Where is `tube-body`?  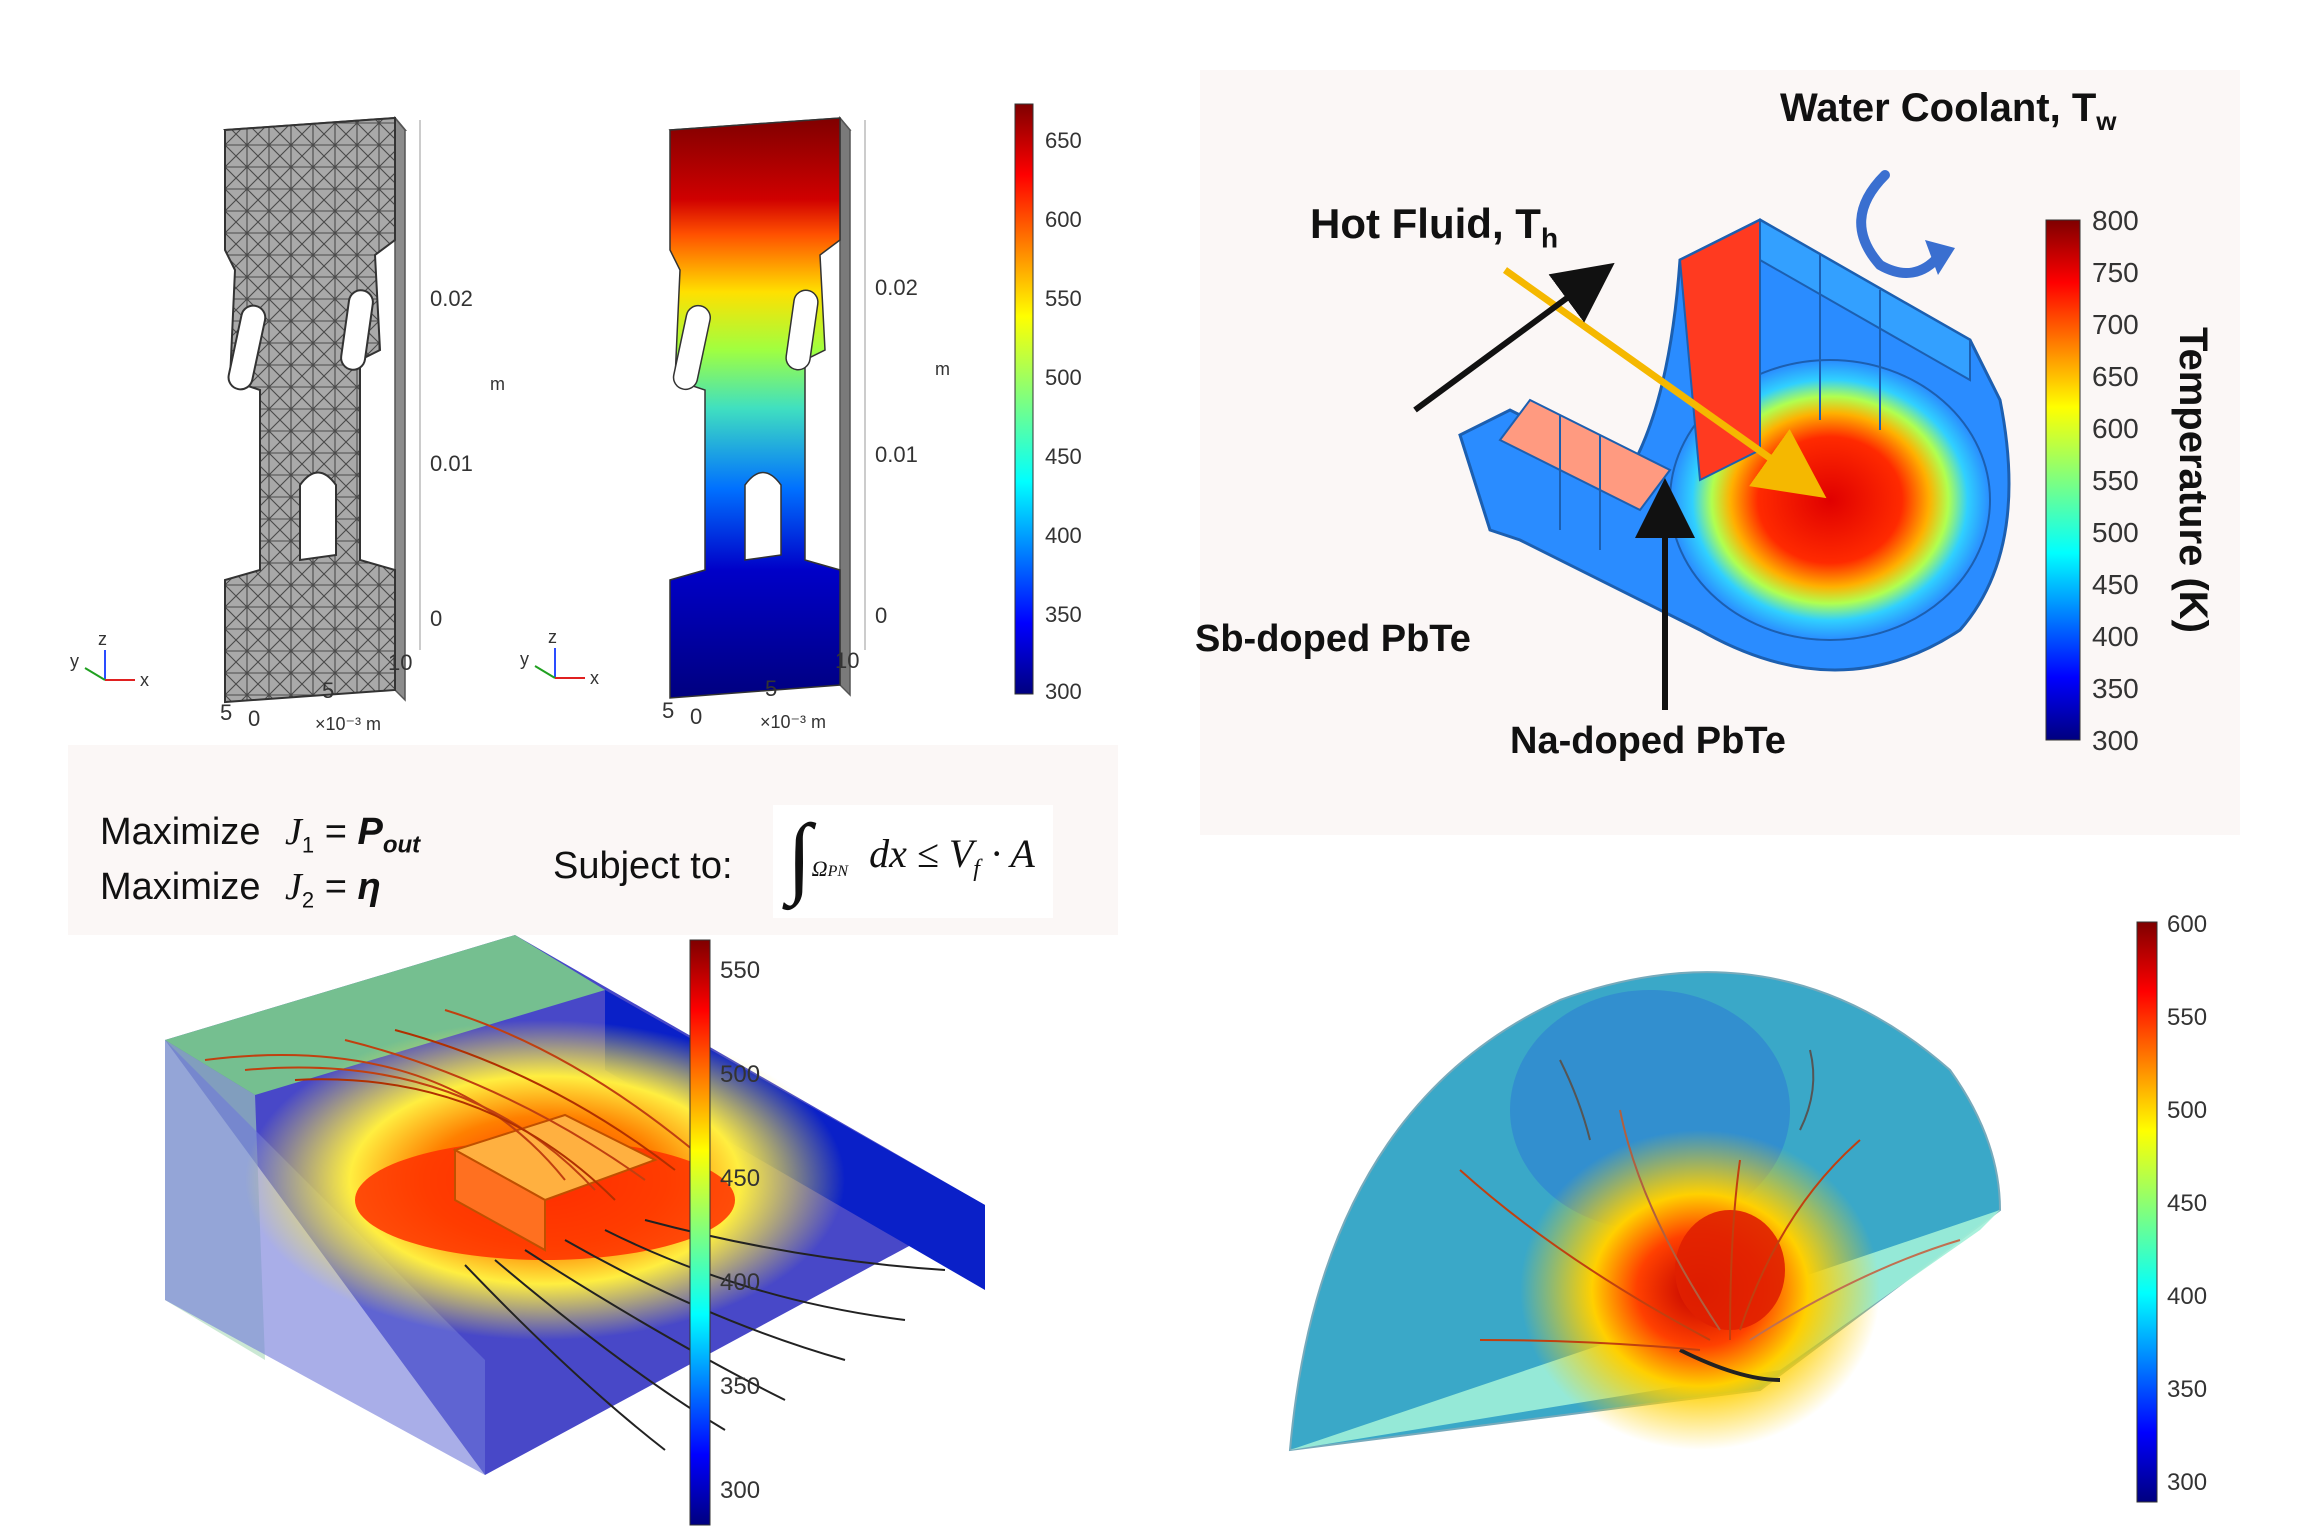
tube-body is located at coordinates (1734, 445).